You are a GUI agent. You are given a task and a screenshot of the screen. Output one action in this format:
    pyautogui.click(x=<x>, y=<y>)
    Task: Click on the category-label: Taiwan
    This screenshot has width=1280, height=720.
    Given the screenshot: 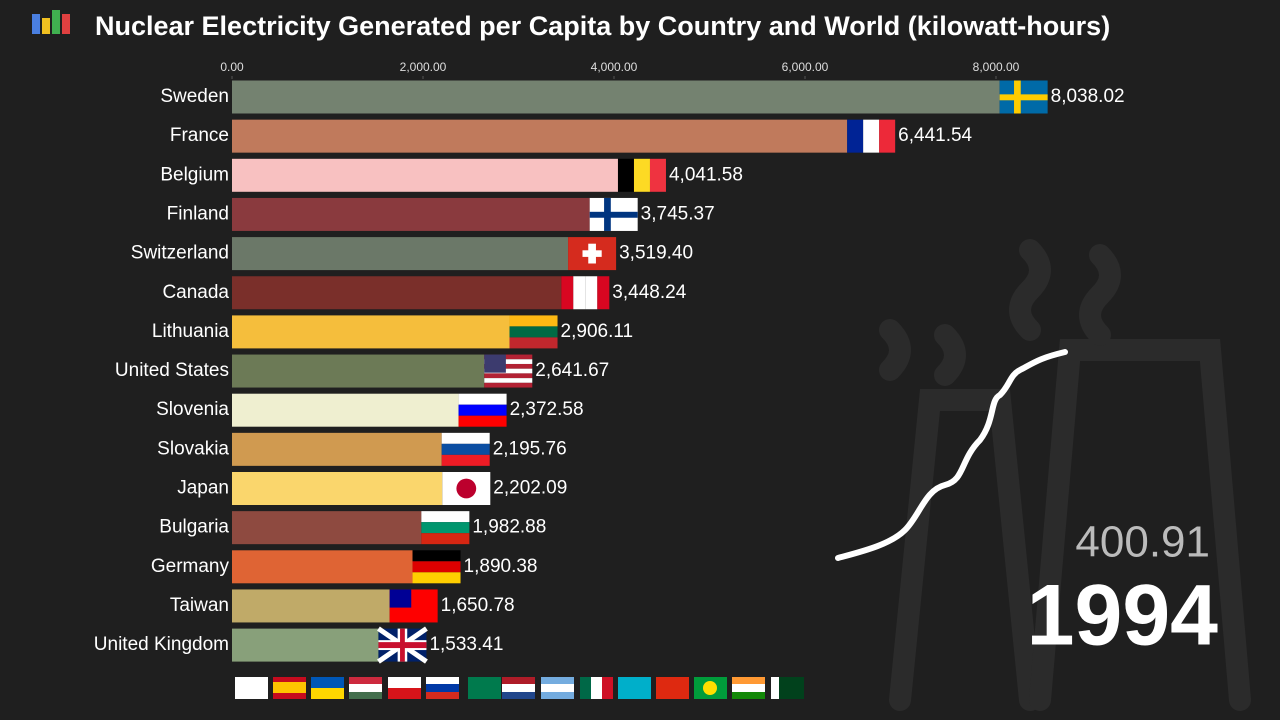 What is the action you would take?
    pyautogui.click(x=199, y=605)
    